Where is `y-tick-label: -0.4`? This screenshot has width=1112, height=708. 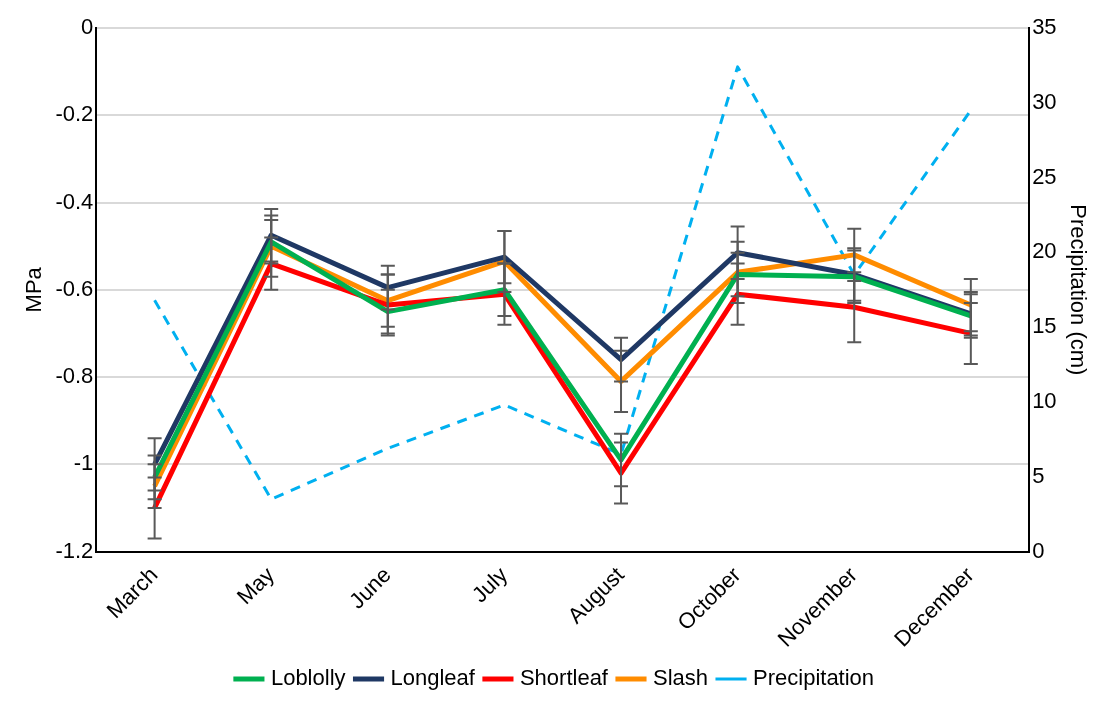
y-tick-label: -0.4 is located at coordinates (74, 201).